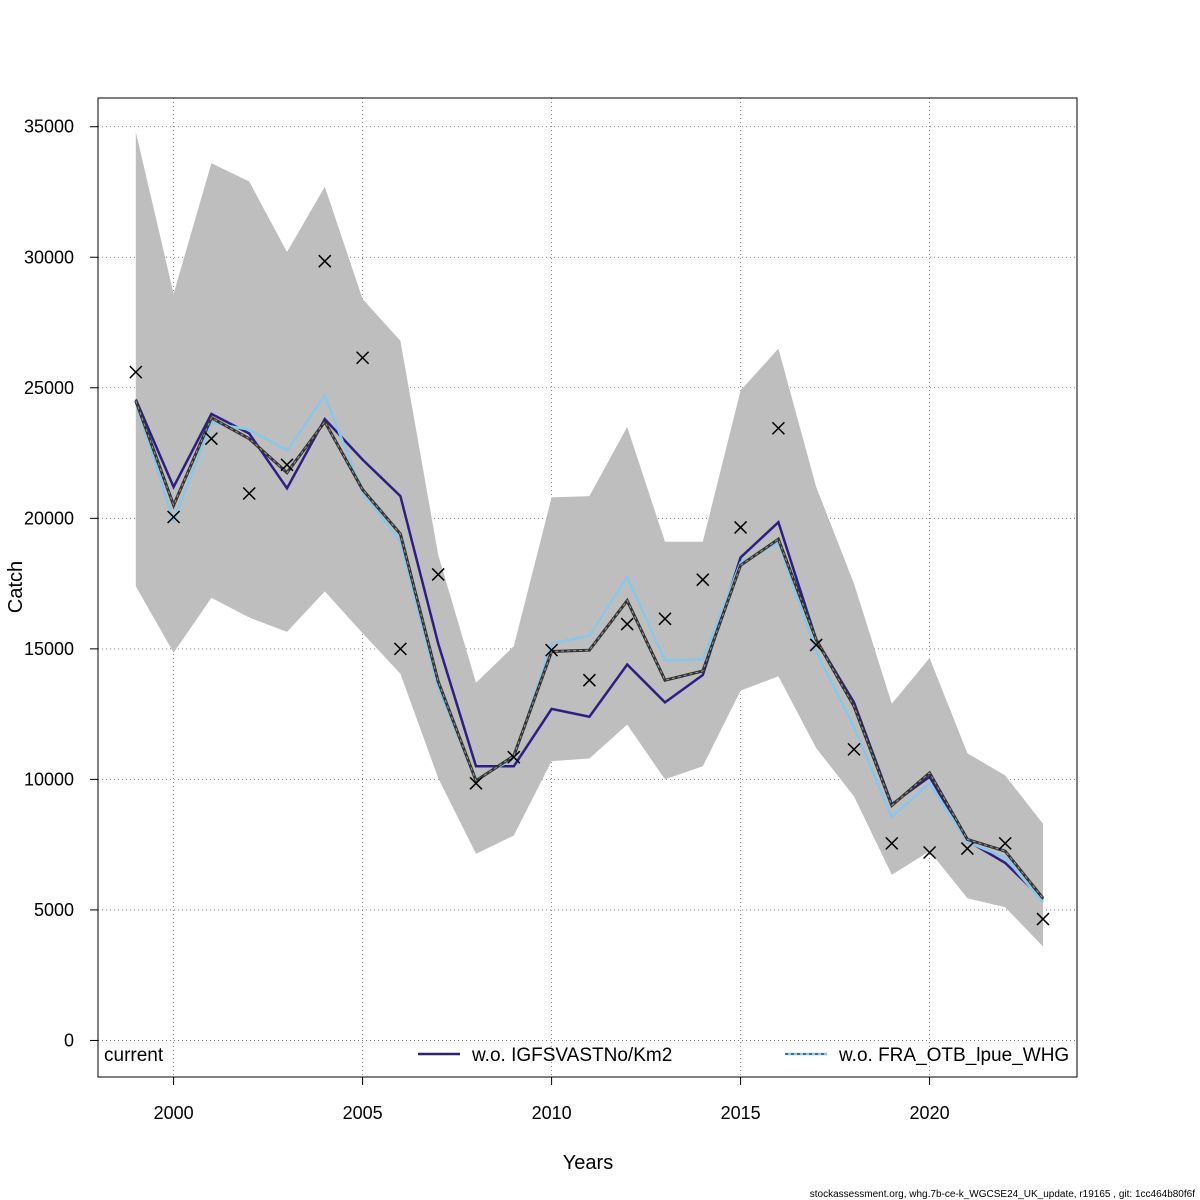  I want to click on y-tick-label: 15000, so click(49, 649).